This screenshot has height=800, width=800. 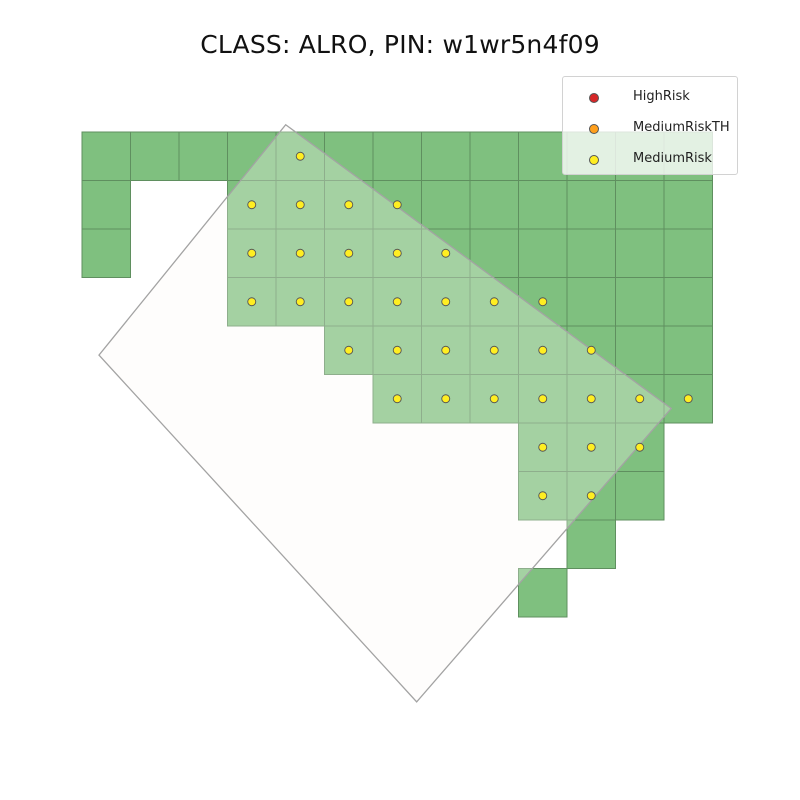 What do you see at coordinates (672, 158) in the screenshot?
I see `legend-label: MediumRisk` at bounding box center [672, 158].